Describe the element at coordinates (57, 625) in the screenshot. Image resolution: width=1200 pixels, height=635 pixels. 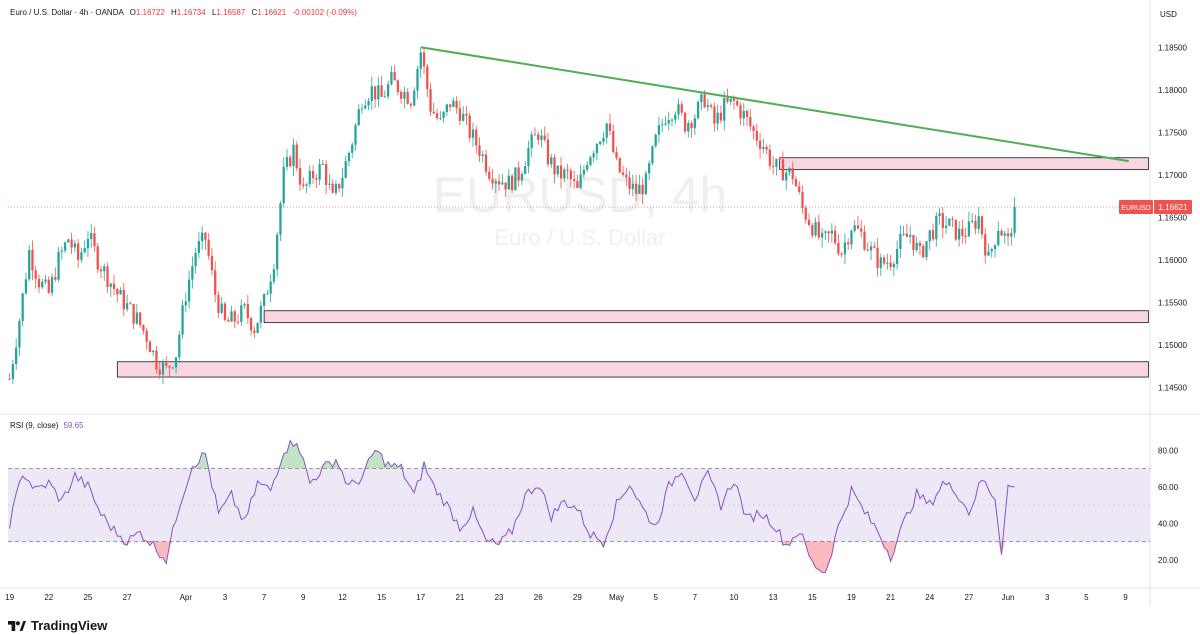
I see `tradingview-logo: TradingView` at that location.